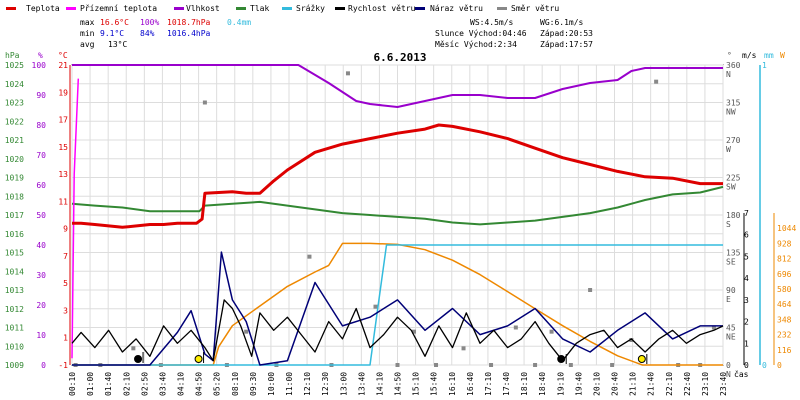 This screenshot has width=800, height=400. What do you see at coordinates (310, 8) in the screenshot?
I see `legend-label-rain: Srážky` at bounding box center [310, 8].